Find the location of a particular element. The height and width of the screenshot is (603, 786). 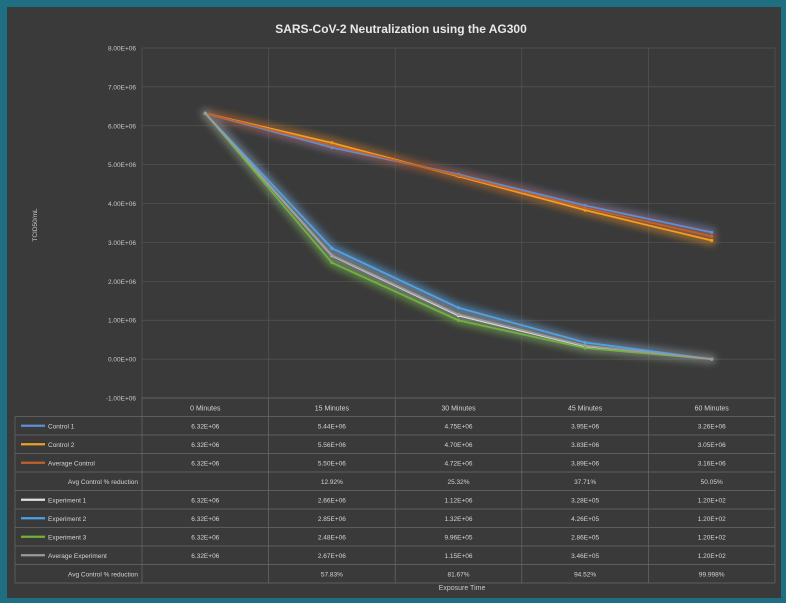

table-cell: 3.05E+06 is located at coordinates (712, 445).